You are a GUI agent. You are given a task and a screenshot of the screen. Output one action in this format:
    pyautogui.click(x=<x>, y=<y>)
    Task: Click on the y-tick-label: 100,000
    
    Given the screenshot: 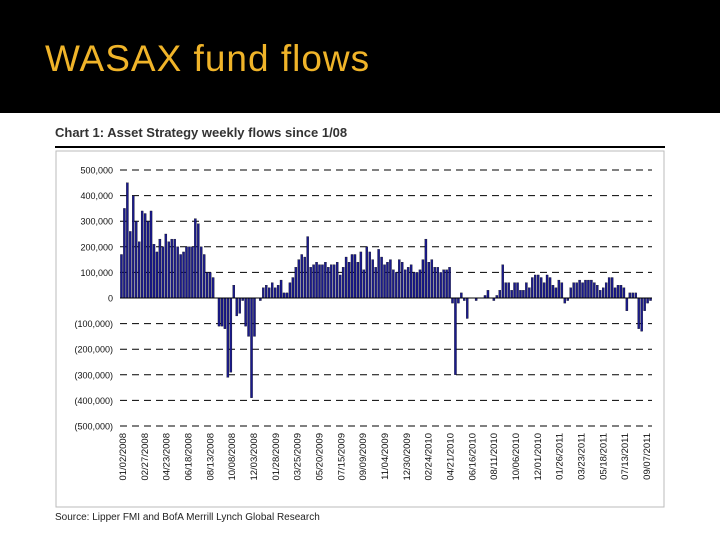 What is the action you would take?
    pyautogui.click(x=96, y=273)
    